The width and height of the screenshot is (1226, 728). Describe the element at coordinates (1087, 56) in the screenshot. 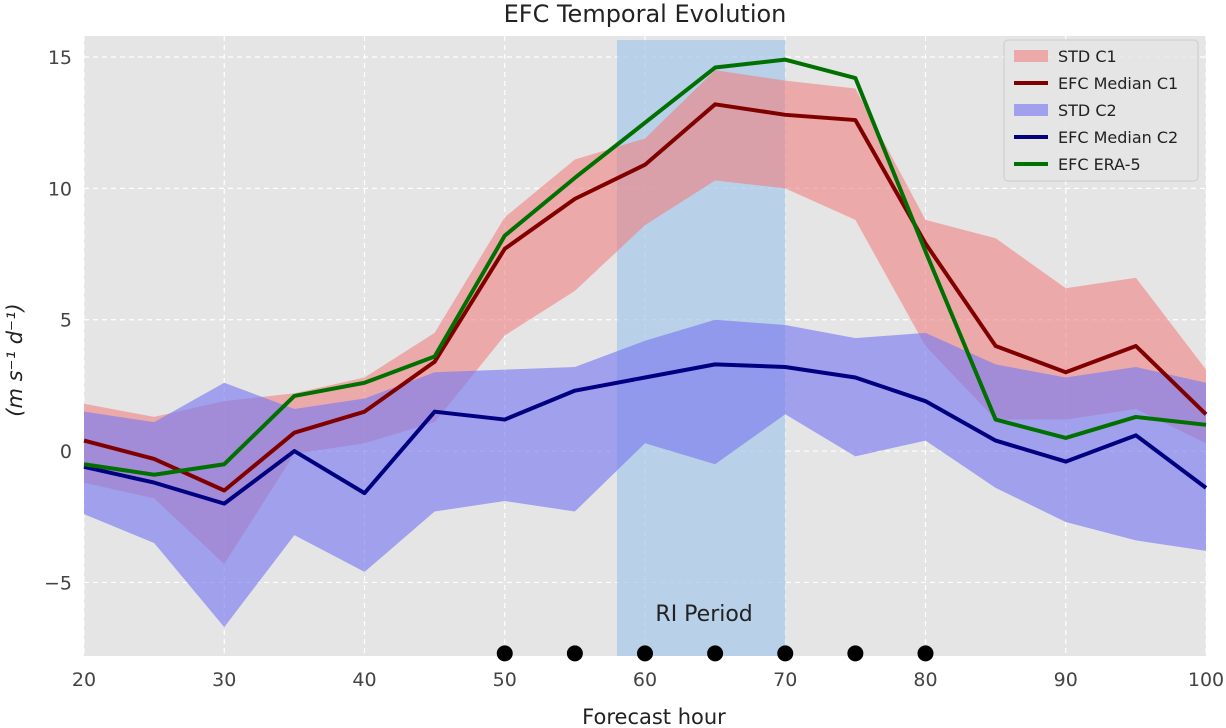

I see `legend-label: STD C1` at that location.